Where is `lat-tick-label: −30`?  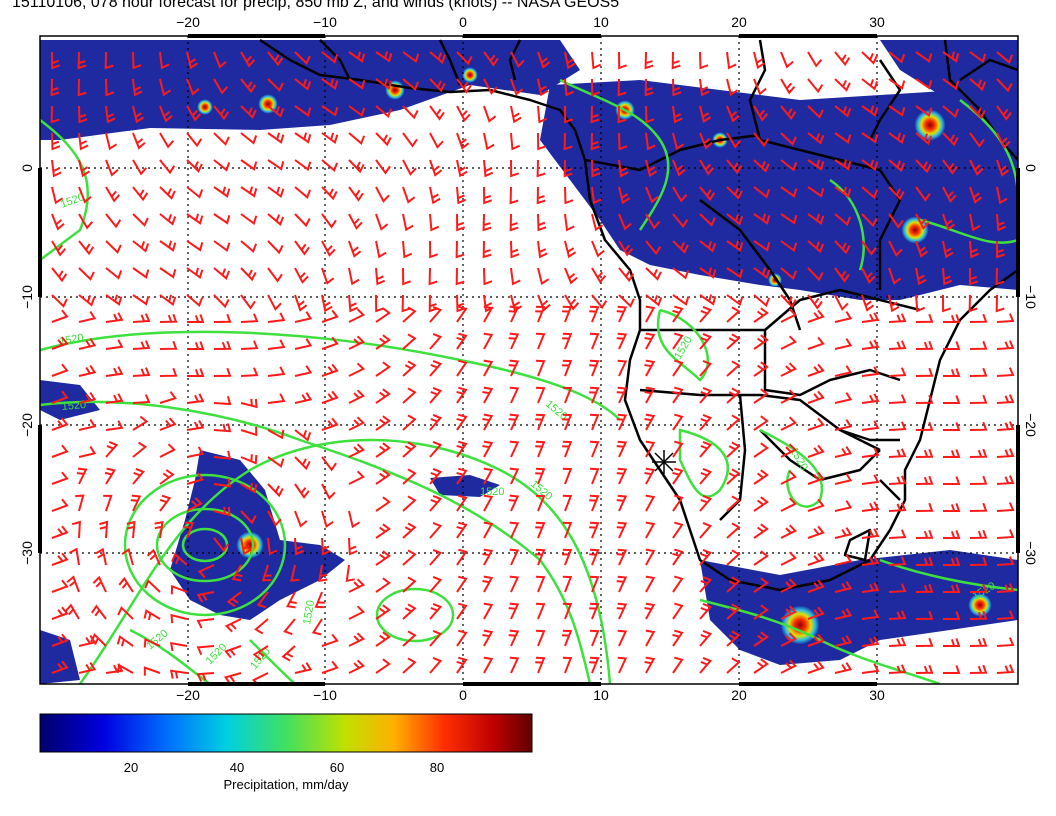
lat-tick-label: −30 is located at coordinates (1031, 553).